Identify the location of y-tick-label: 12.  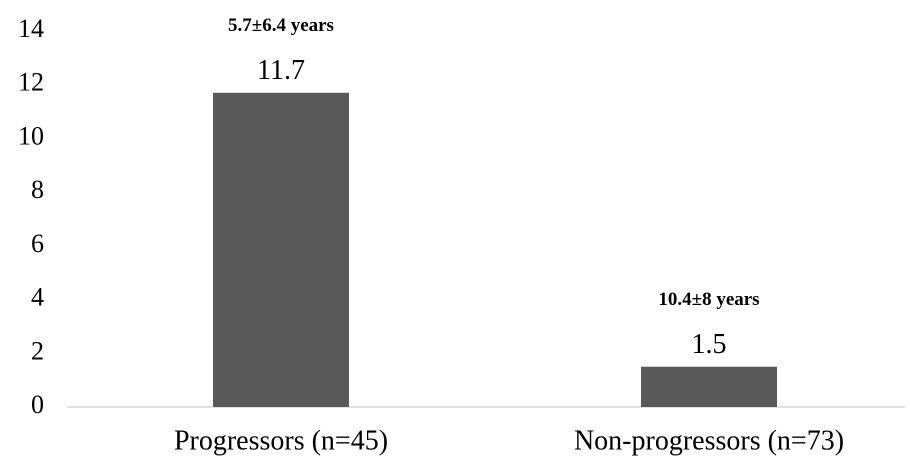
(31, 82).